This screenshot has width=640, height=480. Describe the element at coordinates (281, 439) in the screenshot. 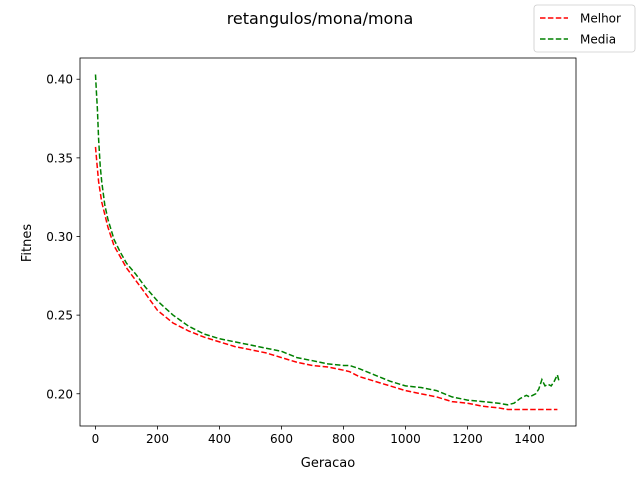

I see `x-tick-label: 600` at that location.